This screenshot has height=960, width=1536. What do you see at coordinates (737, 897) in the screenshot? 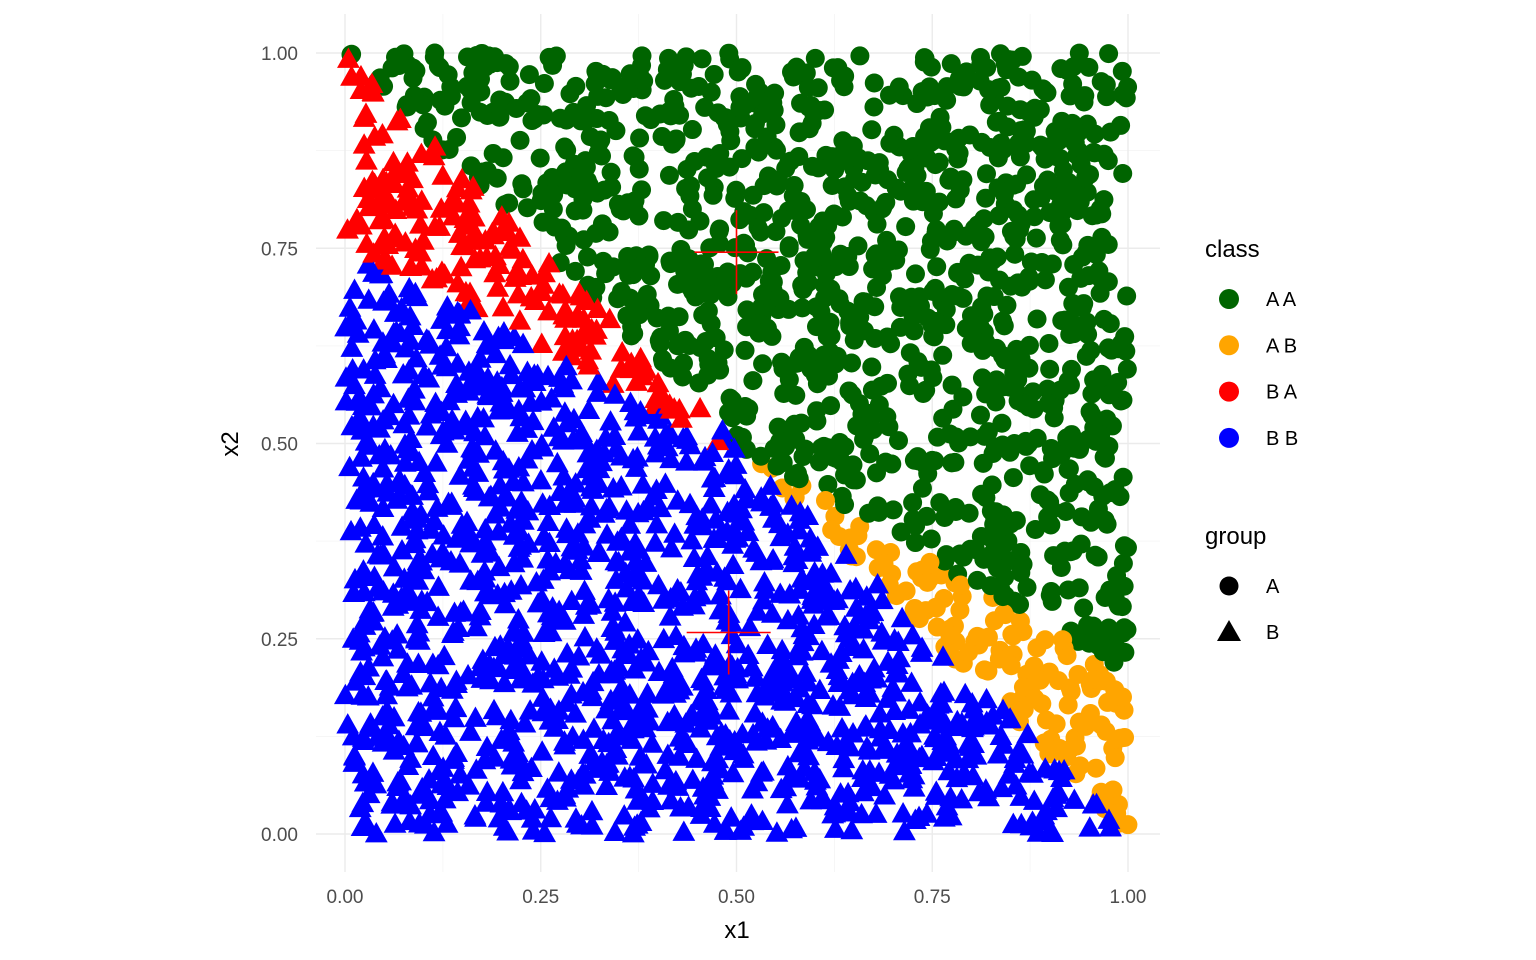
I see `x-tick-labels: 0.00 0.25 0.50 0.75 1.00` at bounding box center [737, 897].